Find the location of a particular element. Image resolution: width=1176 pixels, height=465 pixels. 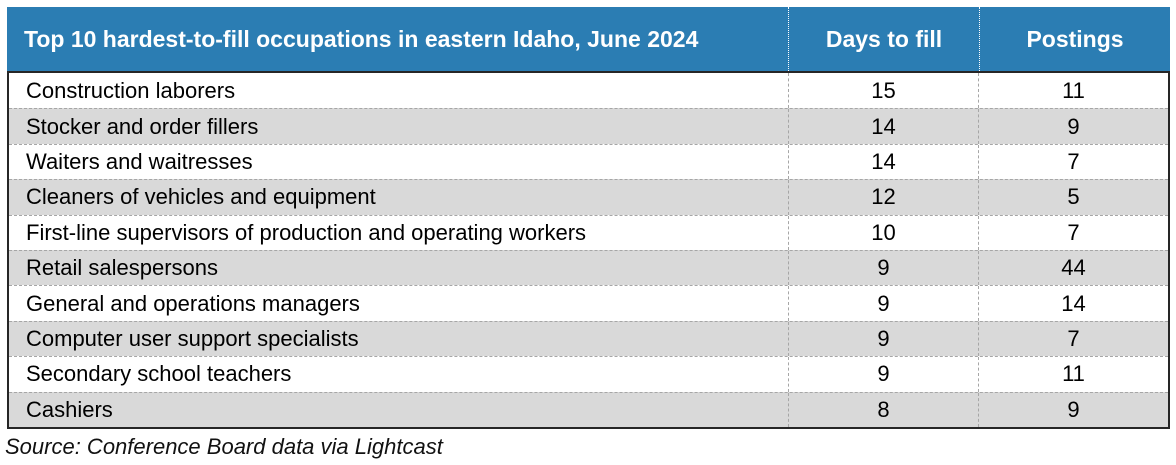

column-header-days-to-fill: Days to fill is located at coordinates (883, 39).